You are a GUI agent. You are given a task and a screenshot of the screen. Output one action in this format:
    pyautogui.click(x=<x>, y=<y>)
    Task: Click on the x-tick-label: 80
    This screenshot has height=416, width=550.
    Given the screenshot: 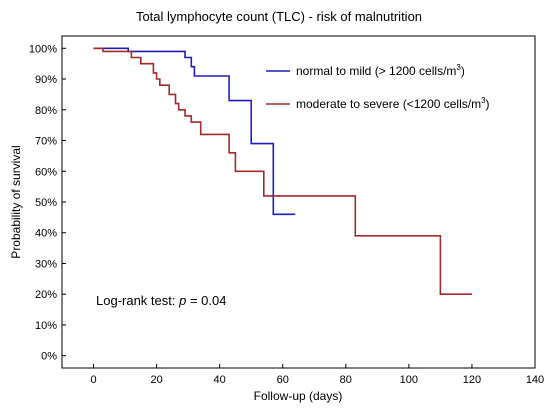 What is the action you would take?
    pyautogui.click(x=346, y=380)
    